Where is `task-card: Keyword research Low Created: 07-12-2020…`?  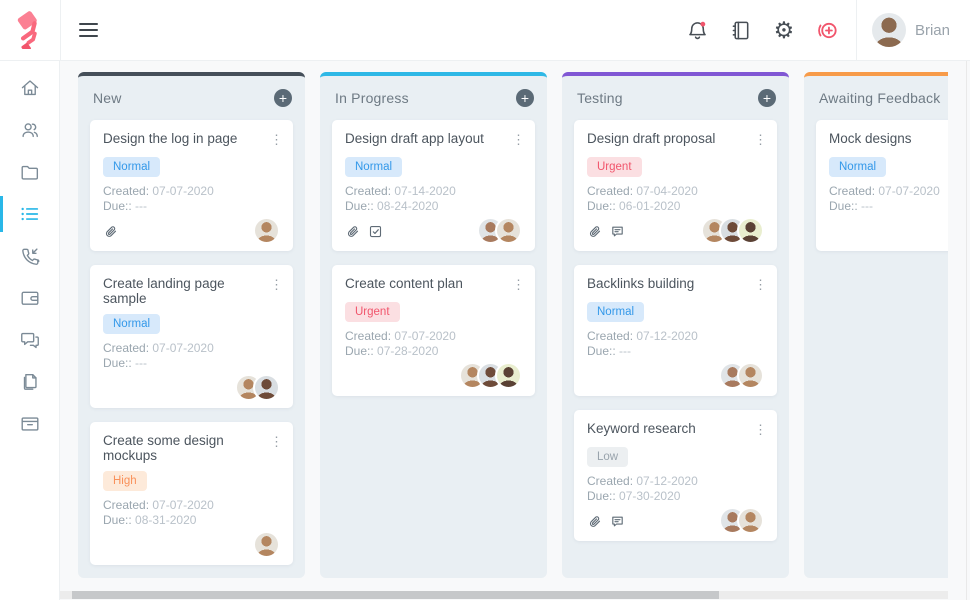 task-card: Keyword research Low Created: 07-12-2020… is located at coordinates (675, 475).